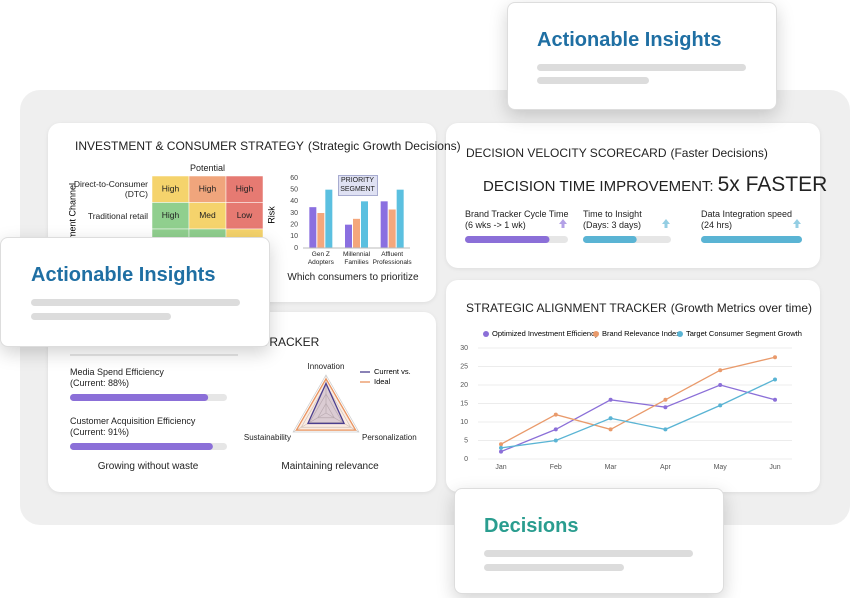  I want to click on legend-label: Target Consumer Segment Growth, so click(744, 333).